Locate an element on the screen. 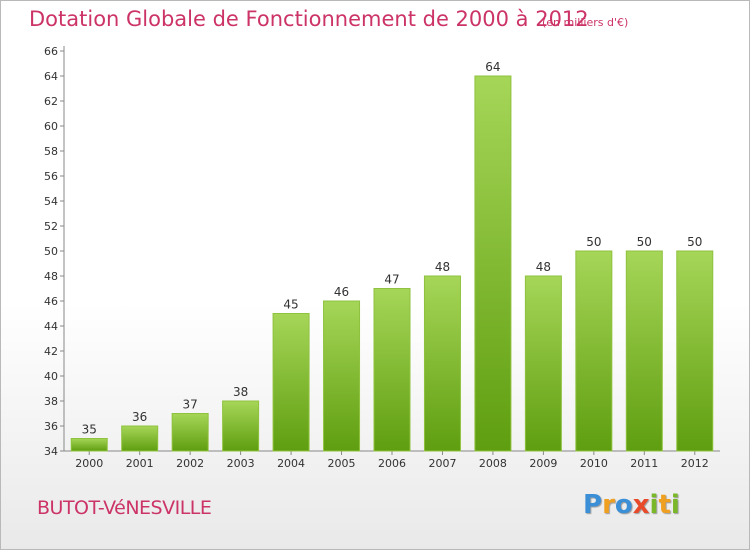 The height and width of the screenshot is (551, 750). logo-letter: P is located at coordinates (593, 505).